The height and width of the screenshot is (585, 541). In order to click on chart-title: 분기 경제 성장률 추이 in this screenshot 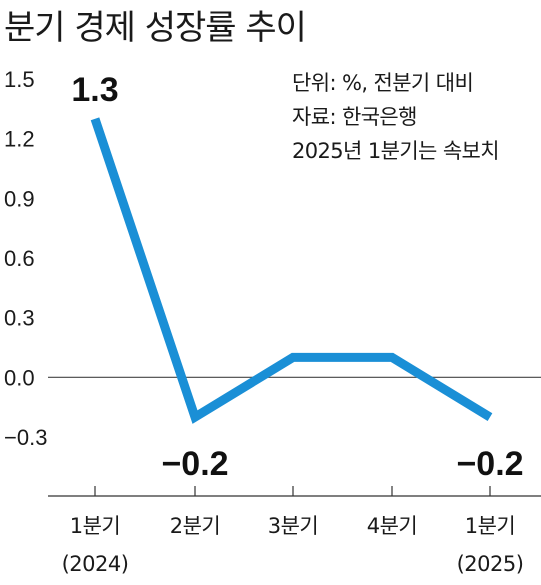, I will do `click(155, 28)`.